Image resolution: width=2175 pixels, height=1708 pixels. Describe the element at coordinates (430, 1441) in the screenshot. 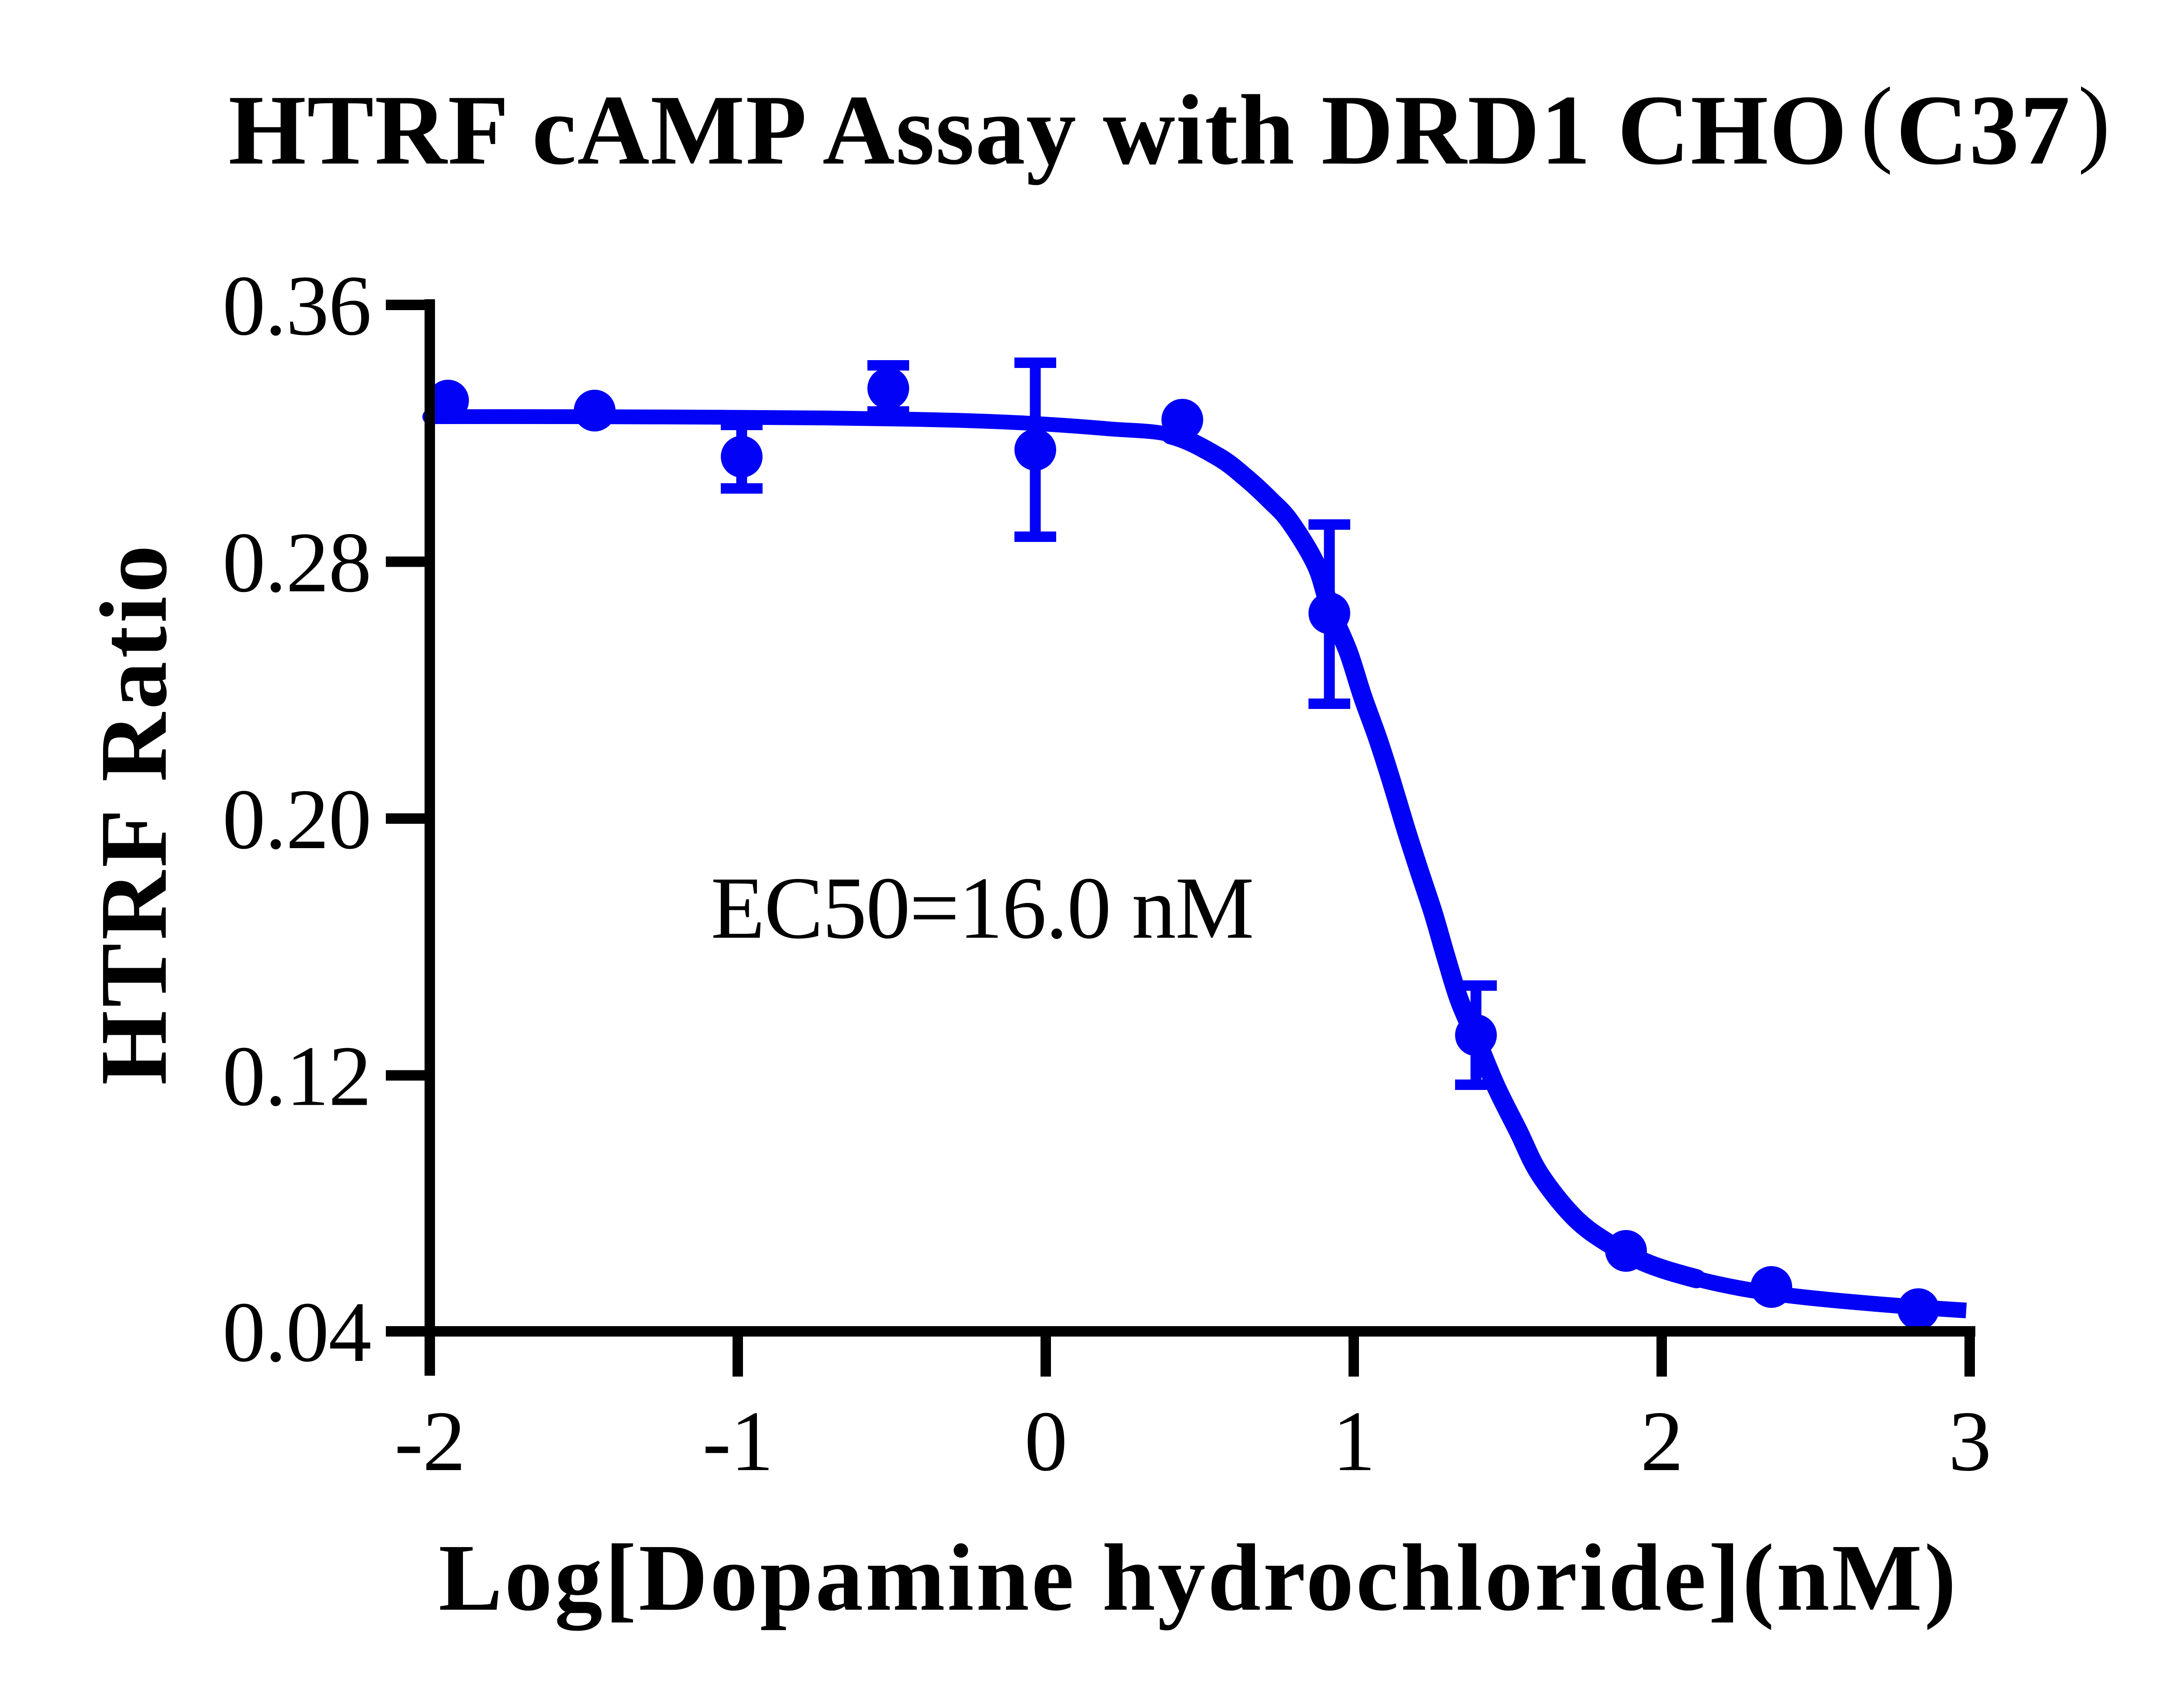

I see `svg-text: -2` at that location.